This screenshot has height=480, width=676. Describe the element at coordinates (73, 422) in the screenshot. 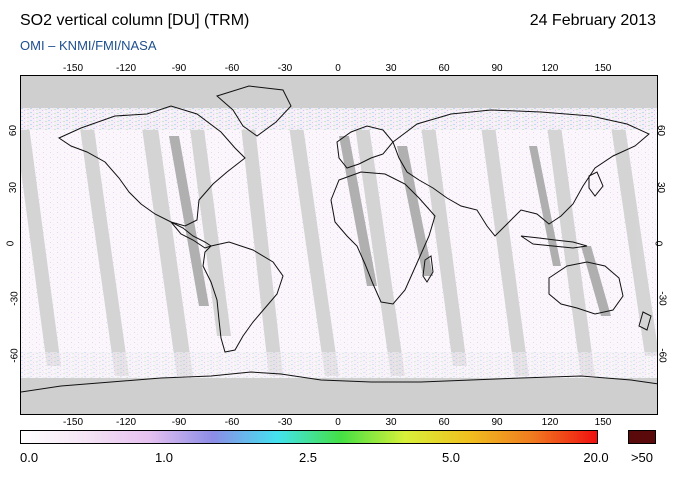

I see `lon-tick-bottom: -150` at that location.